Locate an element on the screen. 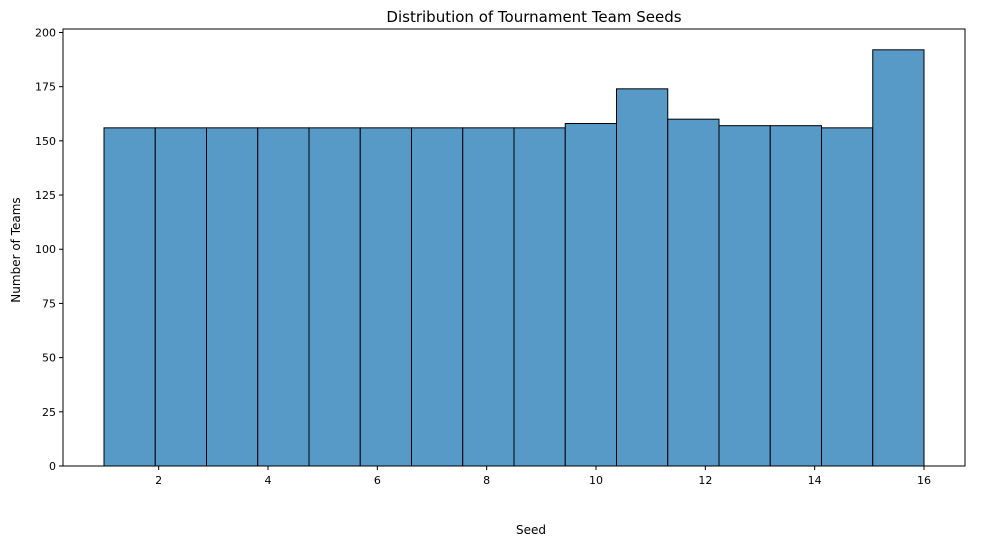 This screenshot has height=547, width=1005. y-axis-label: Number of Teams is located at coordinates (16, 249).